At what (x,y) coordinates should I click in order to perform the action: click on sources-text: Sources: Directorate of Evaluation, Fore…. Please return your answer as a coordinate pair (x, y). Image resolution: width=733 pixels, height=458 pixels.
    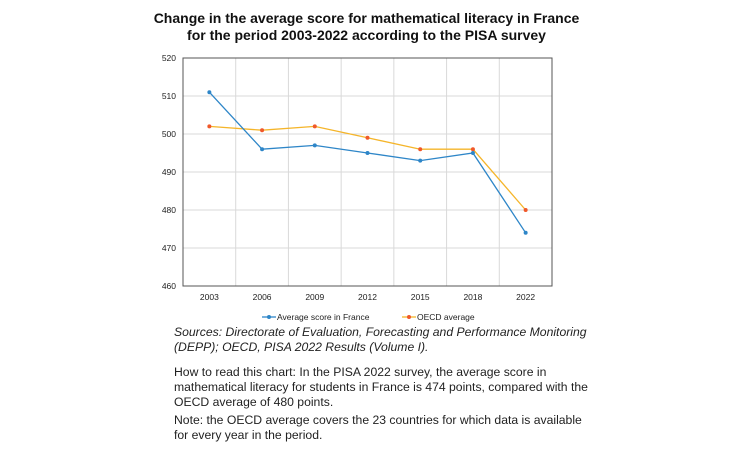
    Looking at the image, I should click on (380, 339).